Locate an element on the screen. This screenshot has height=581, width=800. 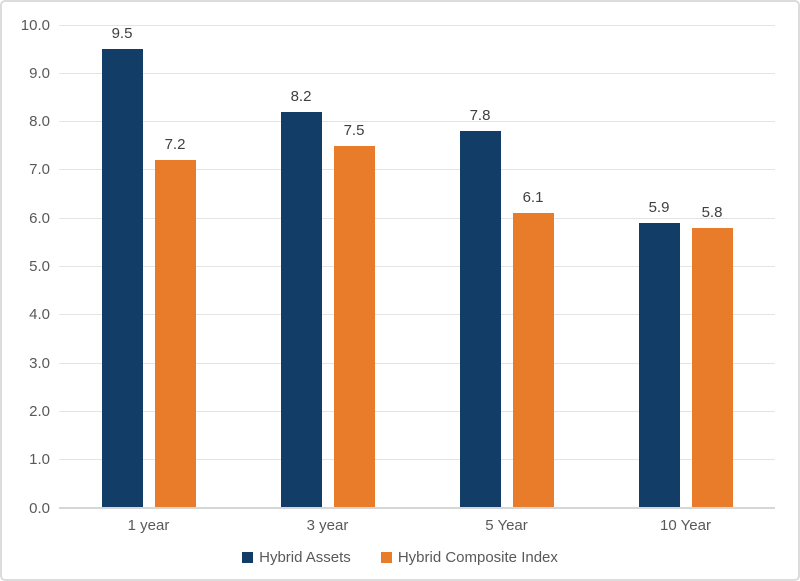
legend-item: Hybrid Assets is located at coordinates (296, 557).